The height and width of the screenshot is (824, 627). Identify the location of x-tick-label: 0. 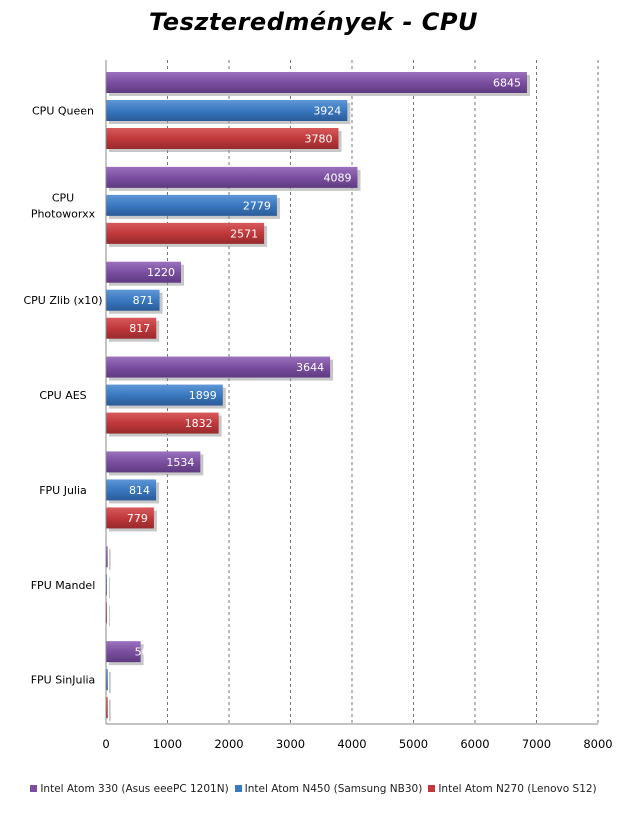
(105, 744).